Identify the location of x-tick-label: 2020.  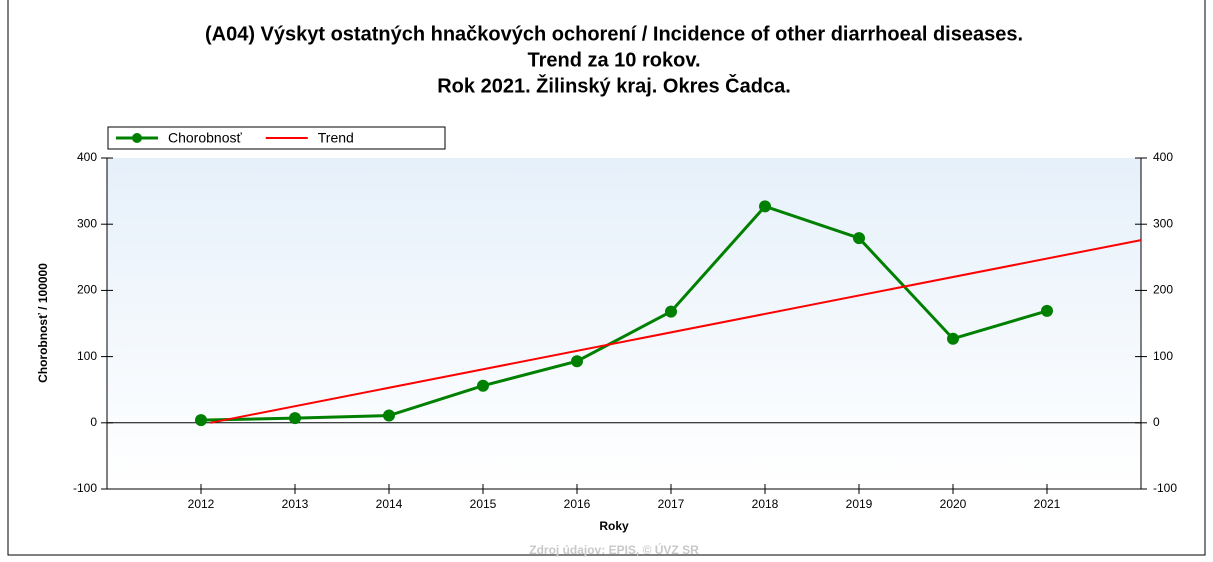
(953, 504).